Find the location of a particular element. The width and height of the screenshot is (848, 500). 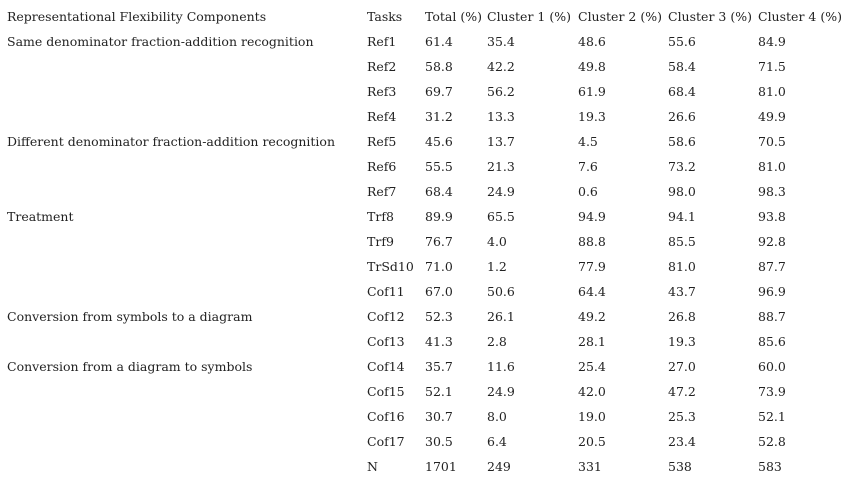

value-cell: 26.8 is located at coordinates (682, 316).